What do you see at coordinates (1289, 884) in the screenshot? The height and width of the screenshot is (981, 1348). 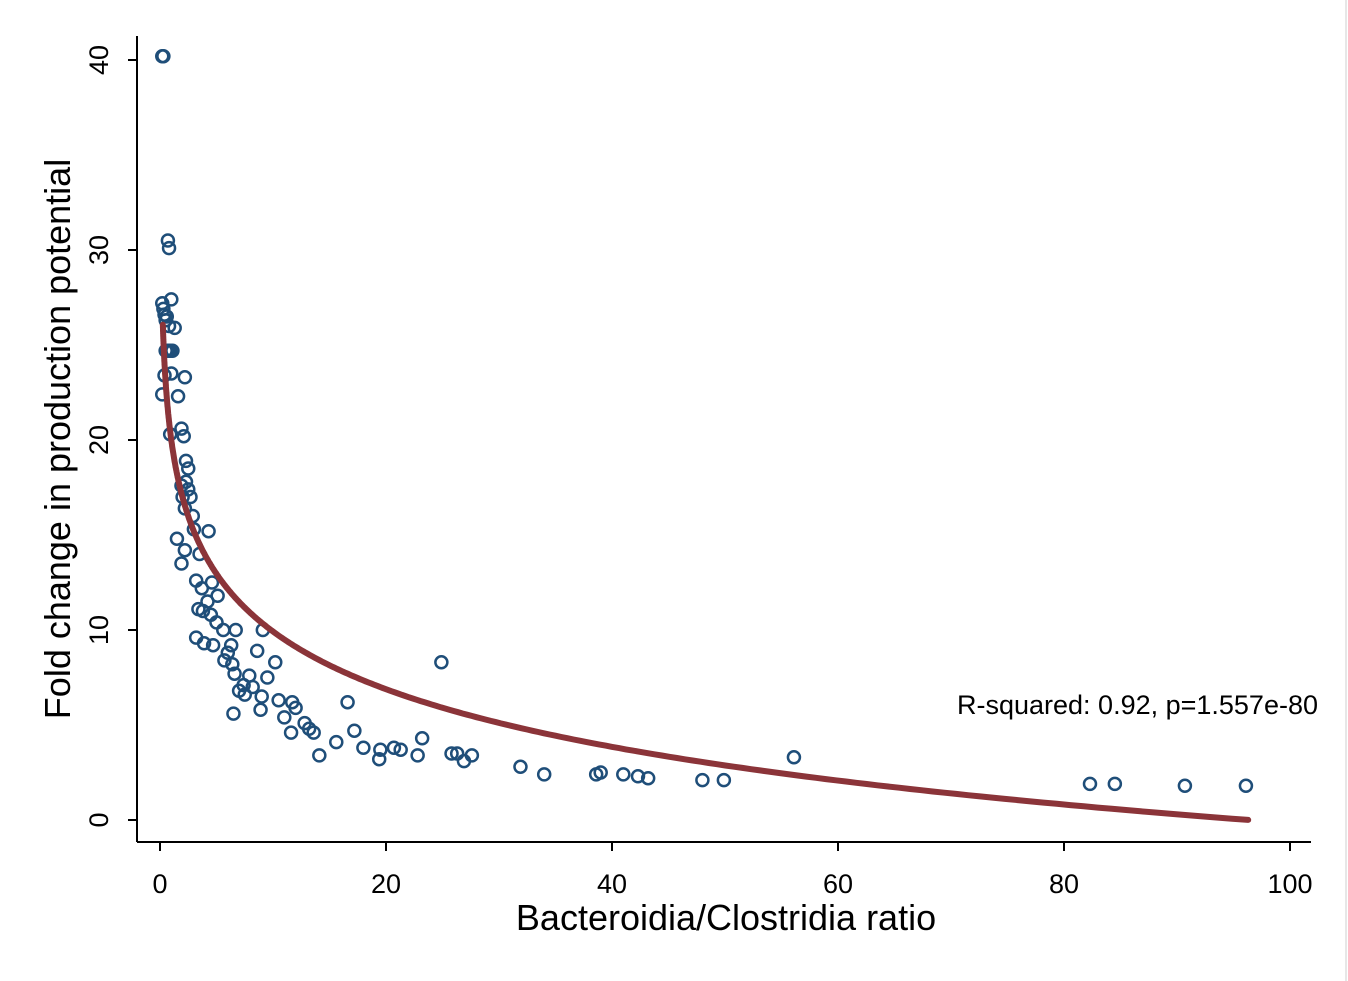 I see `x-tick-label: 100` at bounding box center [1289, 884].